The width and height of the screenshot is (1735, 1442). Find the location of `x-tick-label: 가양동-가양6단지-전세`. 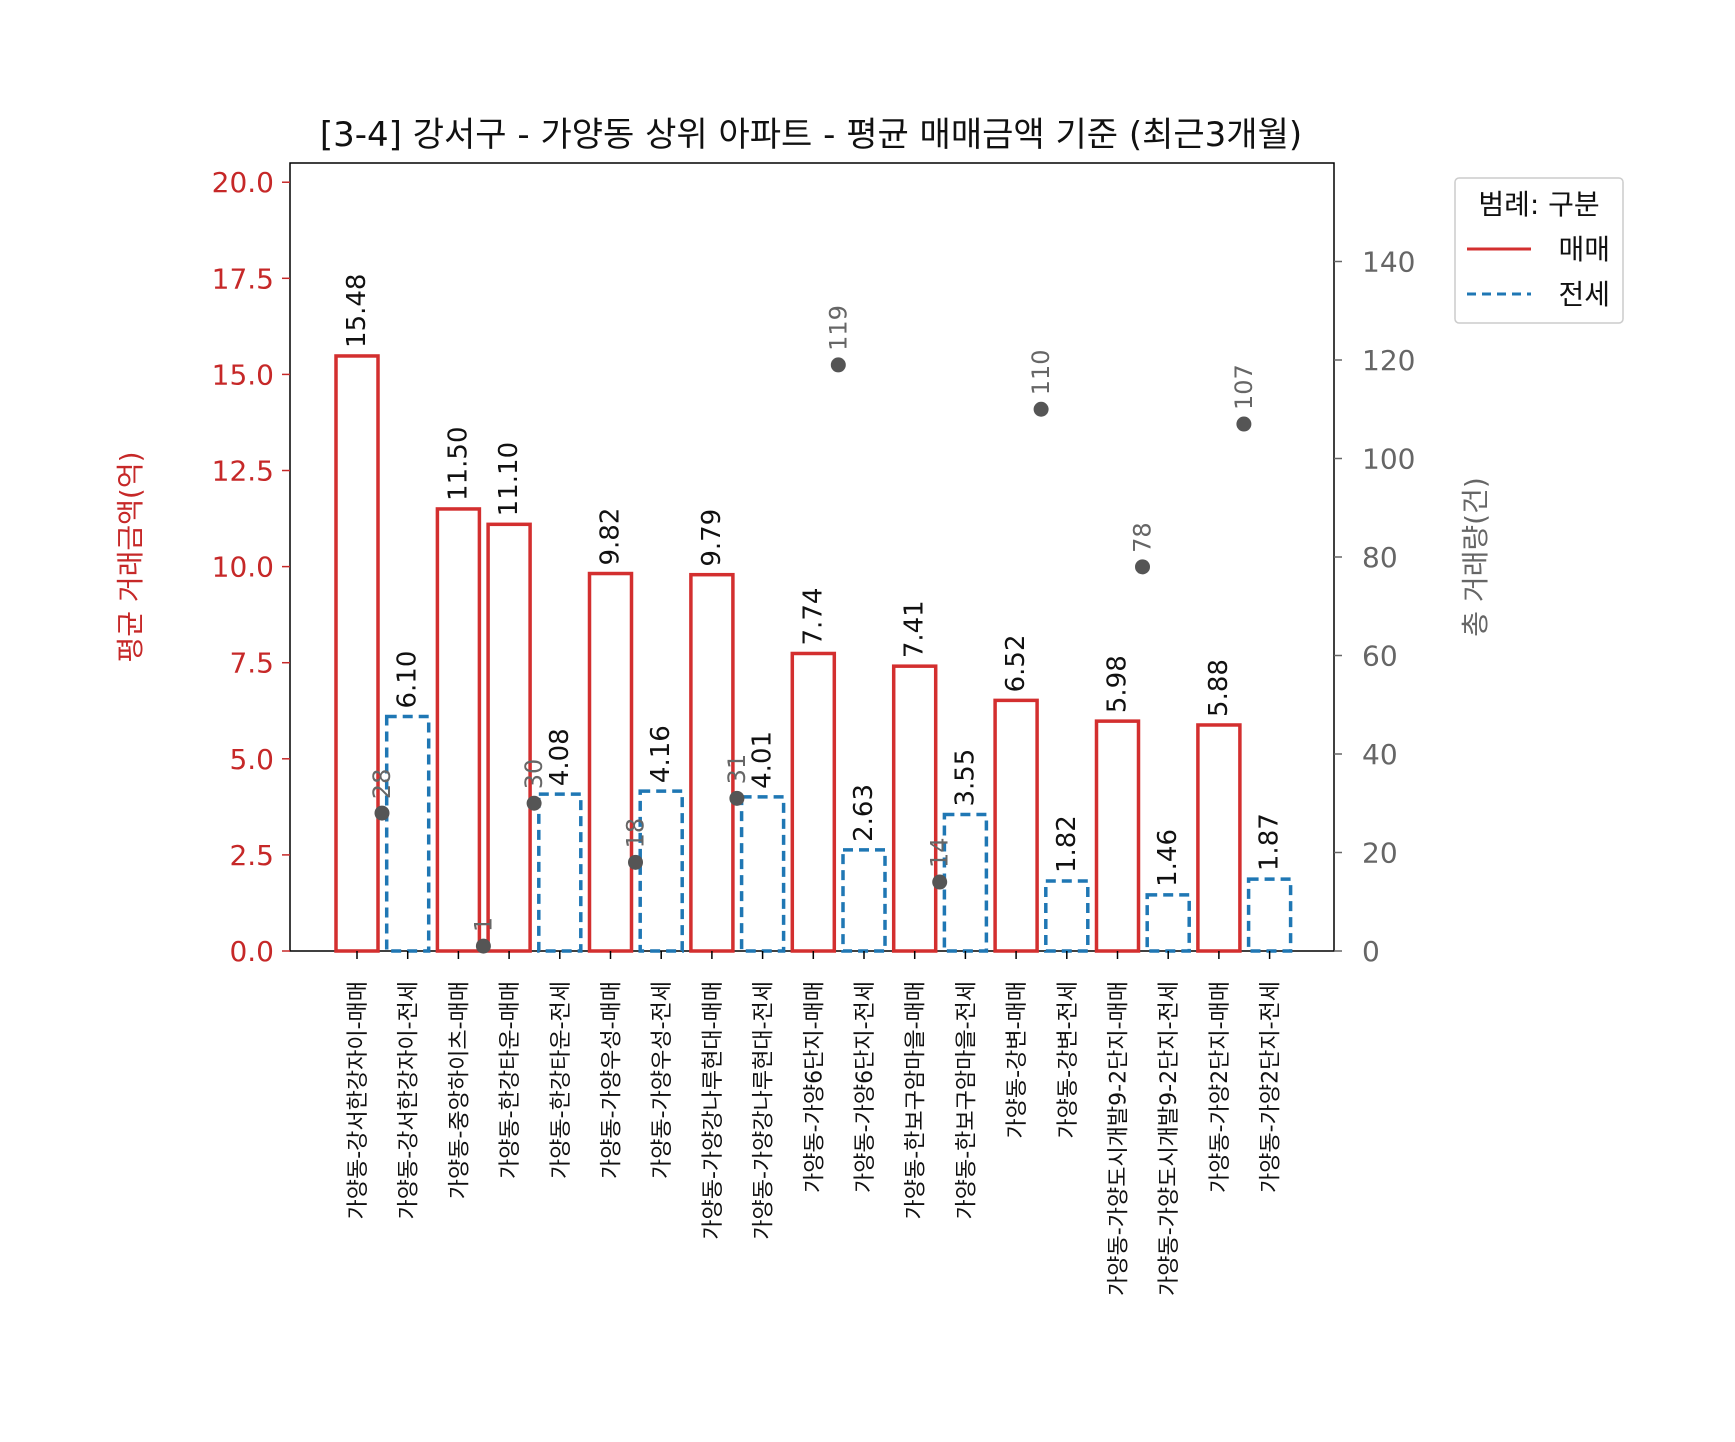

x-tick-label: 가양동-가양6단지-전세 is located at coordinates (865, 1087).